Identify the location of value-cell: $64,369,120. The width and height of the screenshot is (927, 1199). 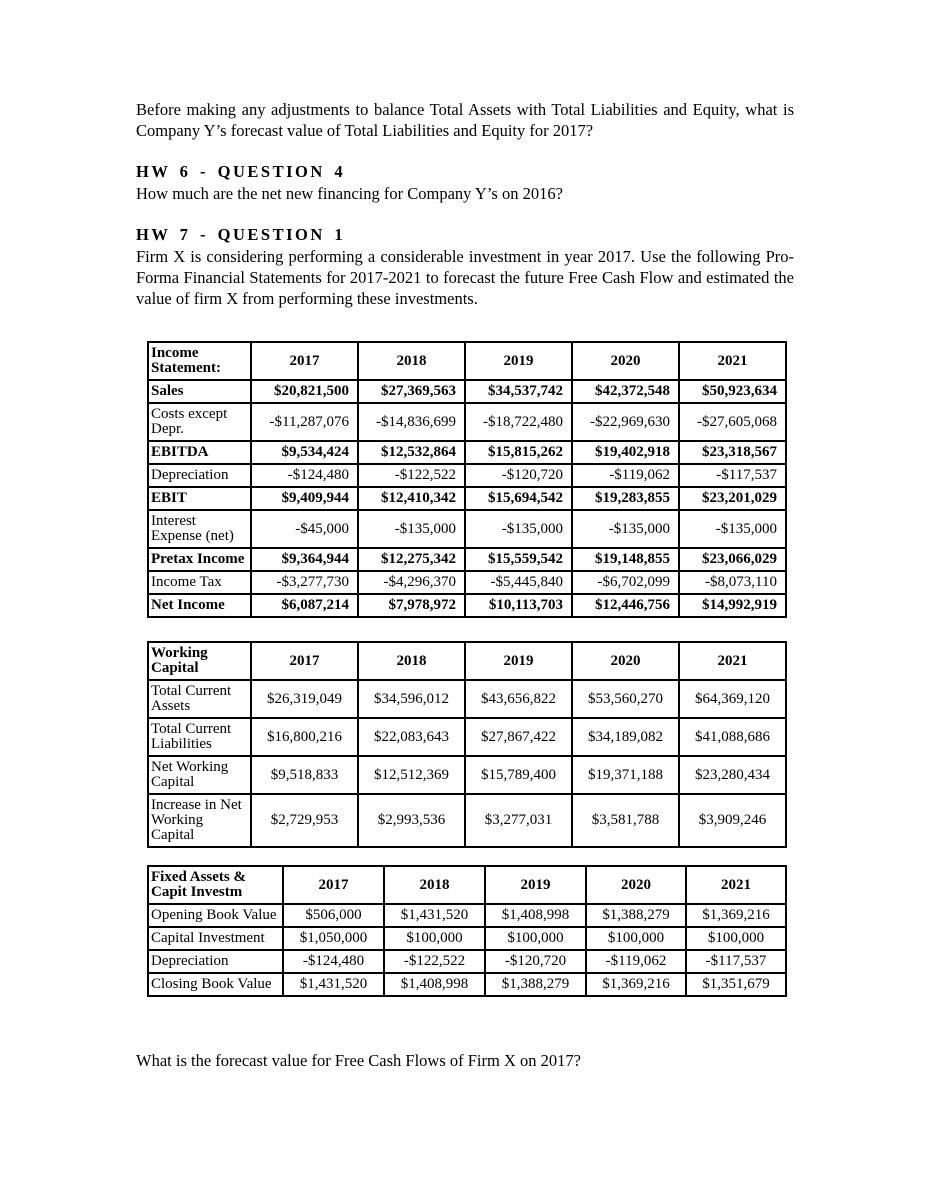
(732, 699).